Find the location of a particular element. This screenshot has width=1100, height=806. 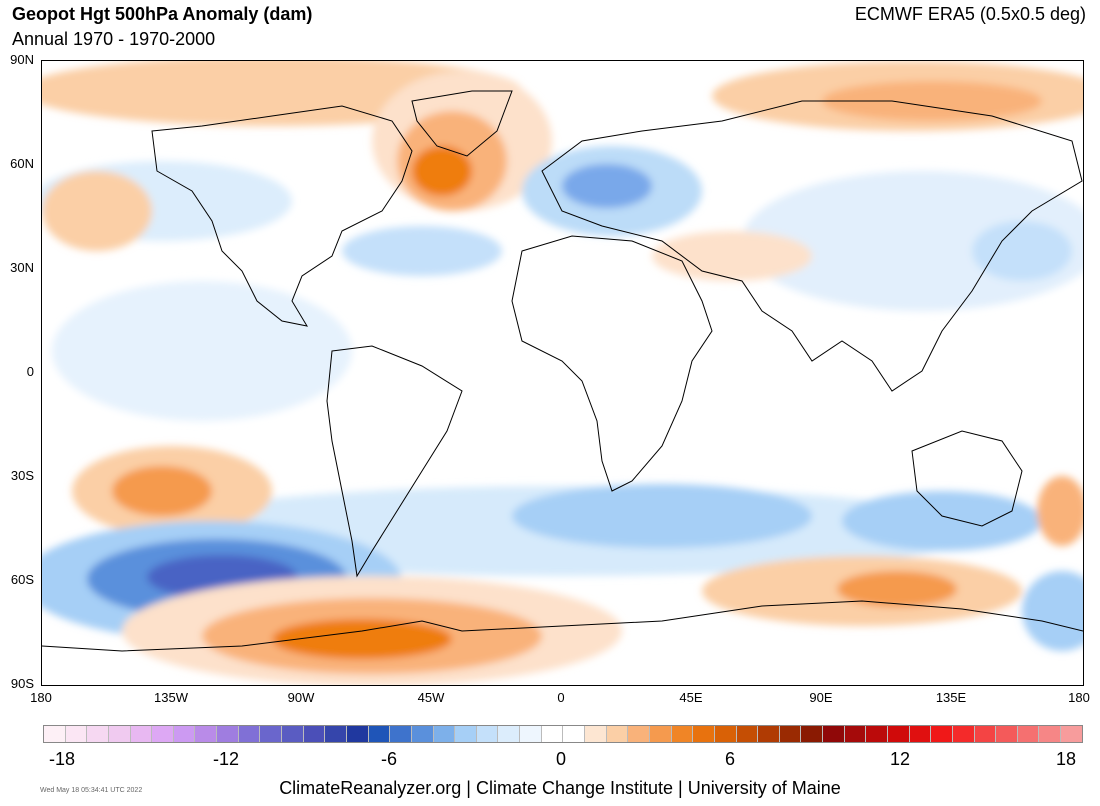

lat-label-60n: 60N is located at coordinates (22, 163).